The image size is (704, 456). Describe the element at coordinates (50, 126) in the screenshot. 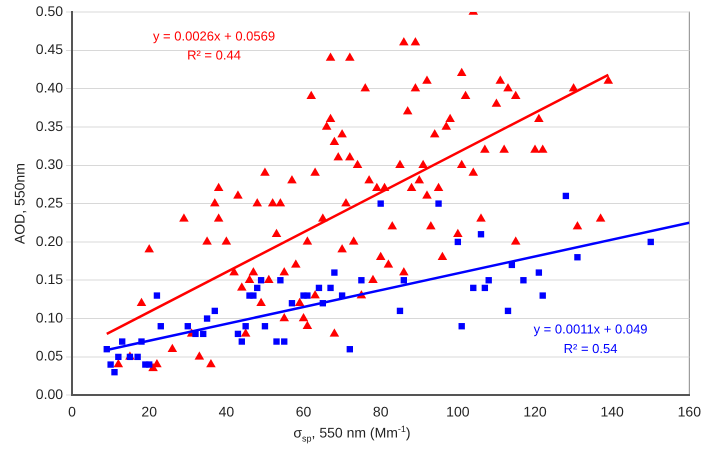

I see `y-tick-label: 0.35` at that location.